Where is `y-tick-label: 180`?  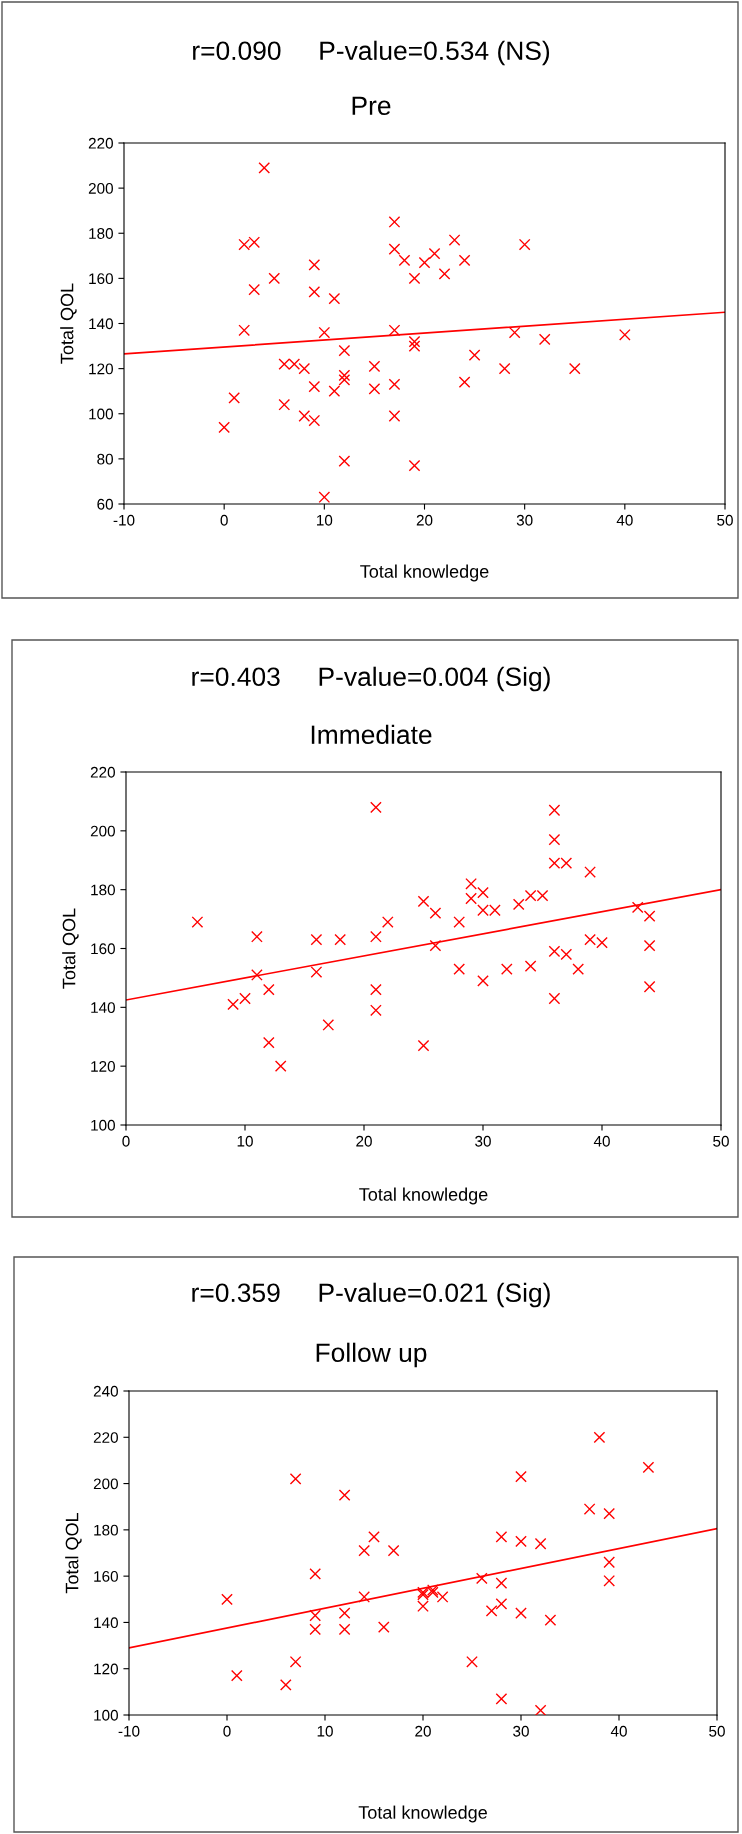 y-tick-label: 180 is located at coordinates (103, 890).